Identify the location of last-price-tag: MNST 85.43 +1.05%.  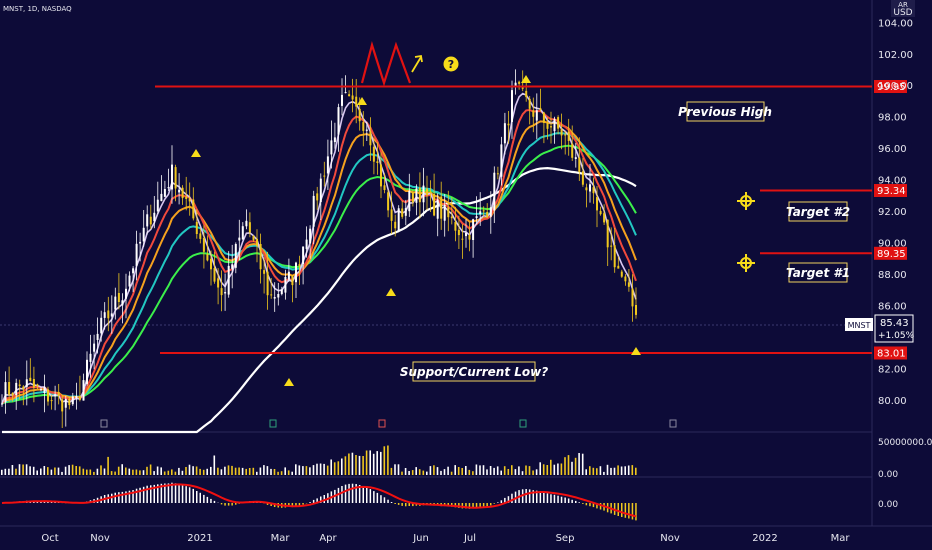
(880, 328).